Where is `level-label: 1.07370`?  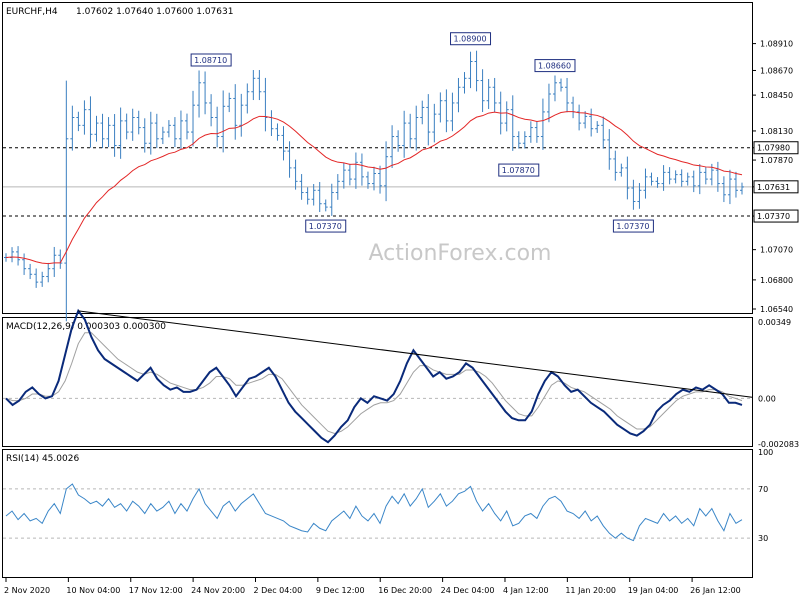 level-label: 1.07370 is located at coordinates (773, 216).